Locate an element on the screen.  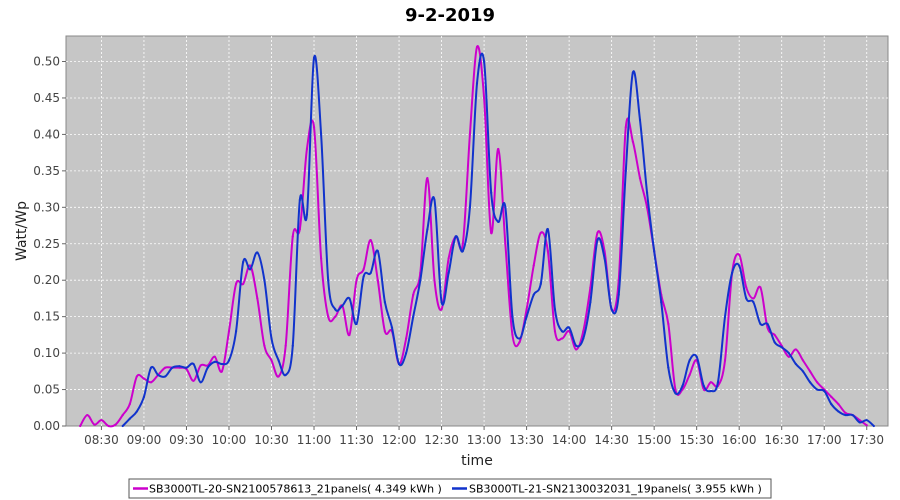
y-axis-label: Watt/Wp is located at coordinates (22, 231).